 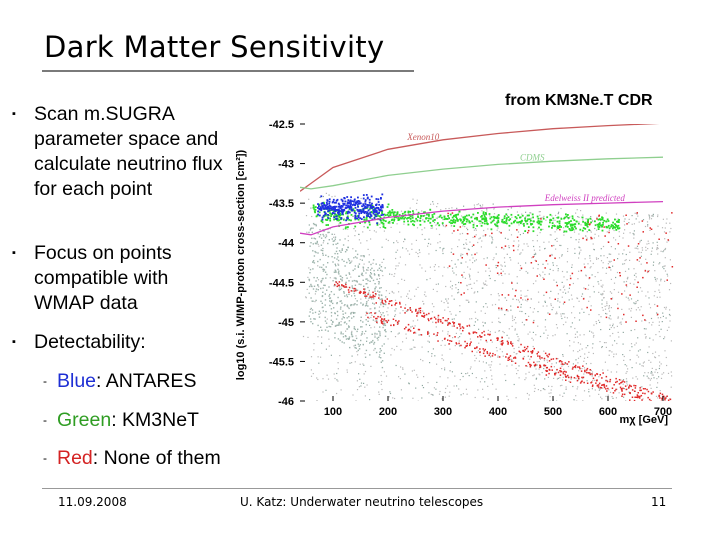 What do you see at coordinates (281, 362) in the screenshot?
I see `y-tick-label: -45.5` at bounding box center [281, 362].